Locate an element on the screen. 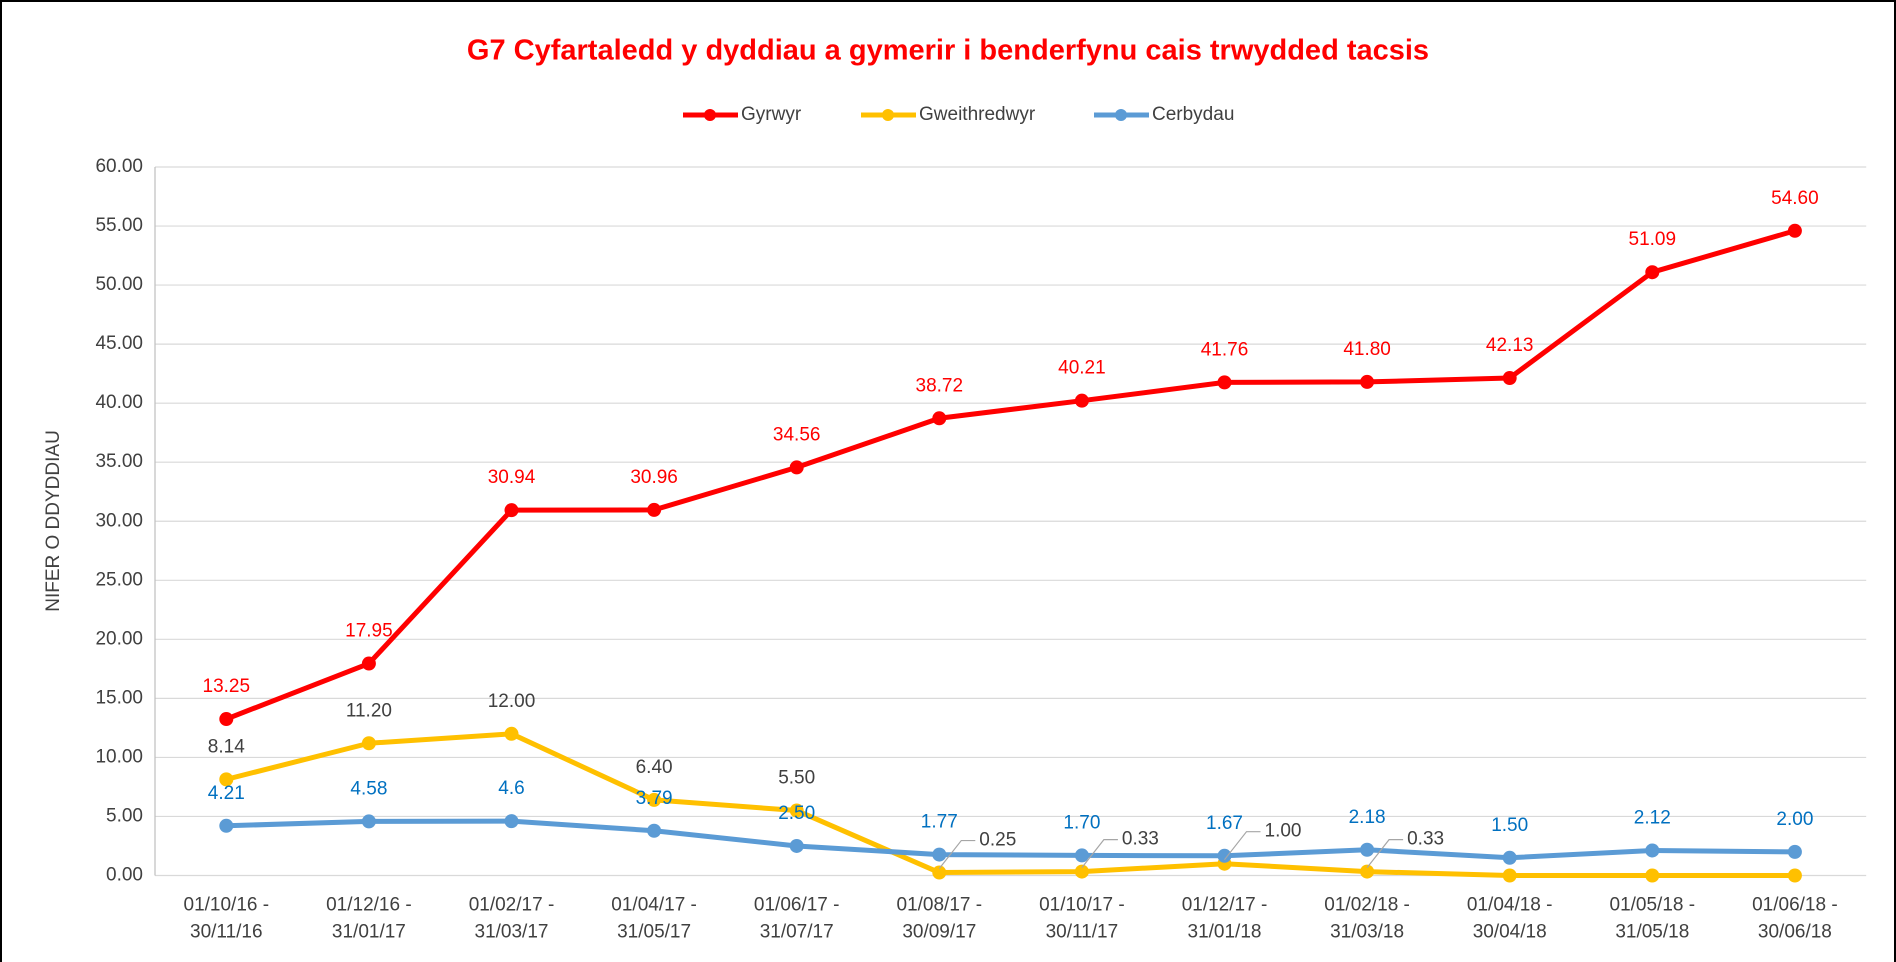 The width and height of the screenshot is (1896, 962). x-tick-label: 31/05/18 is located at coordinates (1652, 932).